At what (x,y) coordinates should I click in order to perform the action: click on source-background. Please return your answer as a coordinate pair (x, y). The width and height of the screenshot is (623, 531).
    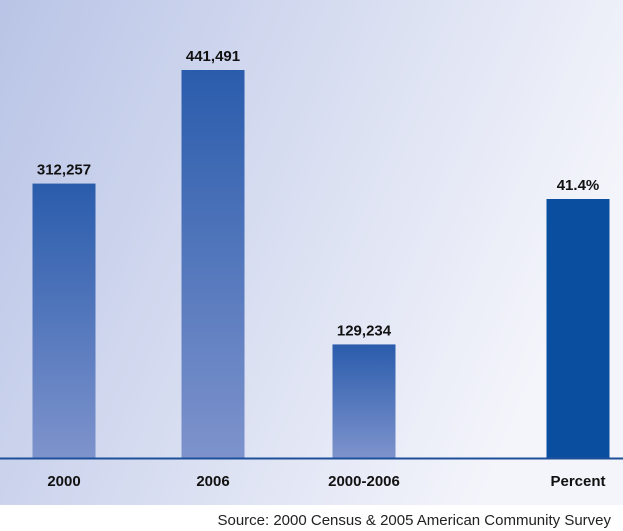
    Looking at the image, I should click on (311, 518).